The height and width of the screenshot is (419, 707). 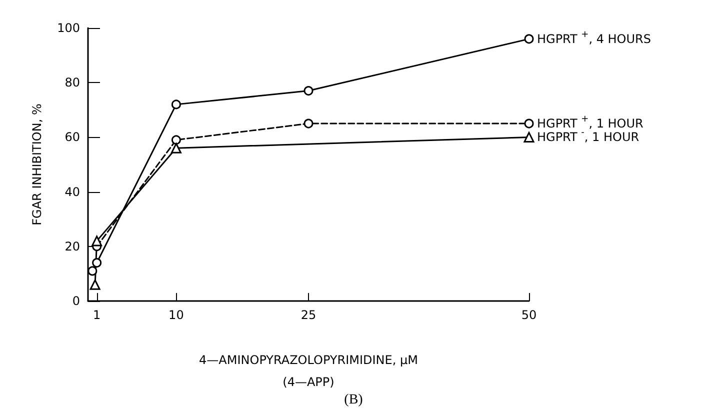 I want to click on text: (B), so click(x=354, y=400).